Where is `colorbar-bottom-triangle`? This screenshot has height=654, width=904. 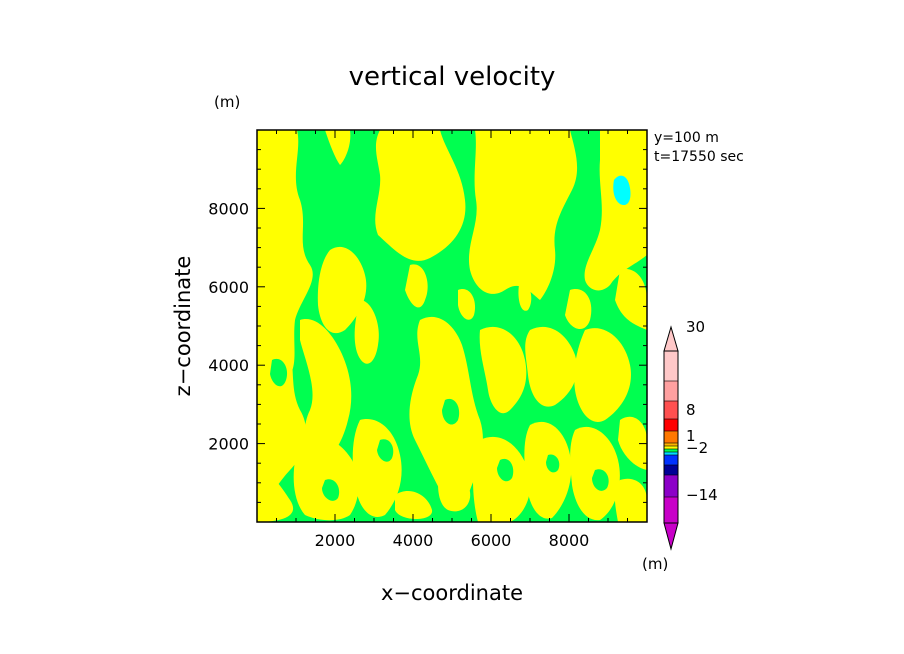 colorbar-bottom-triangle is located at coordinates (671, 536).